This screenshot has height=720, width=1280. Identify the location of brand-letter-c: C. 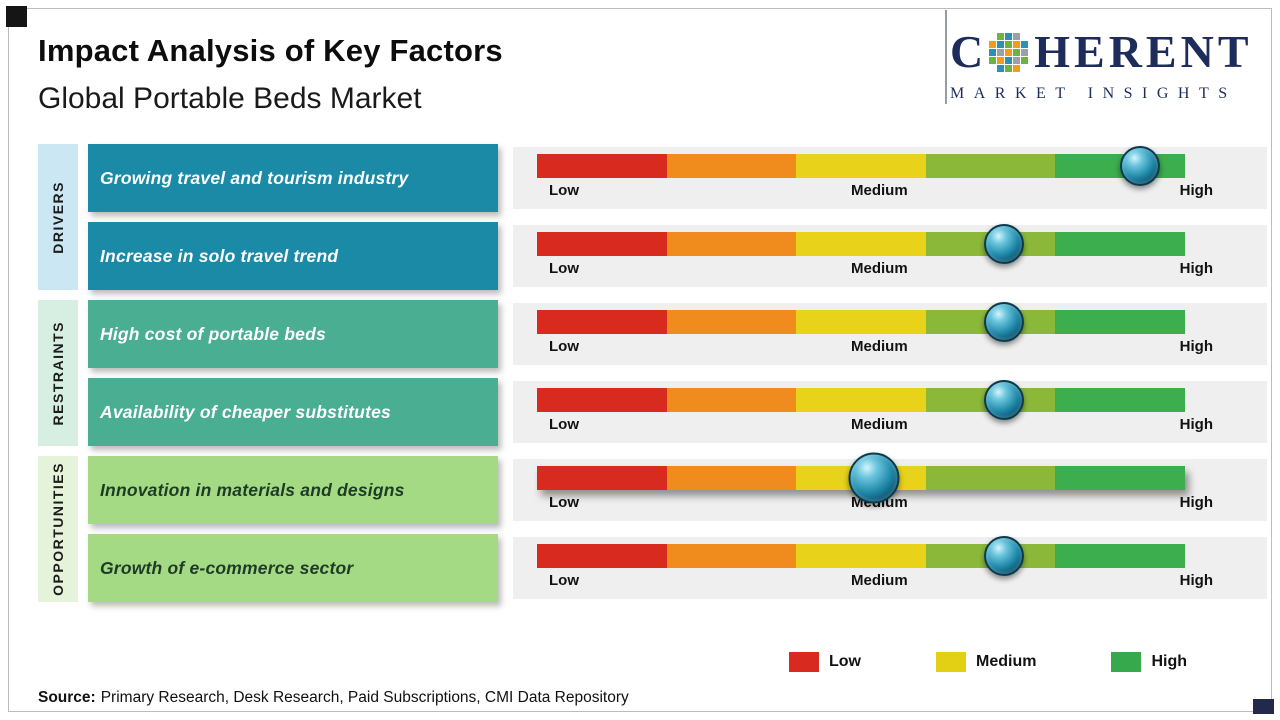
(969, 51).